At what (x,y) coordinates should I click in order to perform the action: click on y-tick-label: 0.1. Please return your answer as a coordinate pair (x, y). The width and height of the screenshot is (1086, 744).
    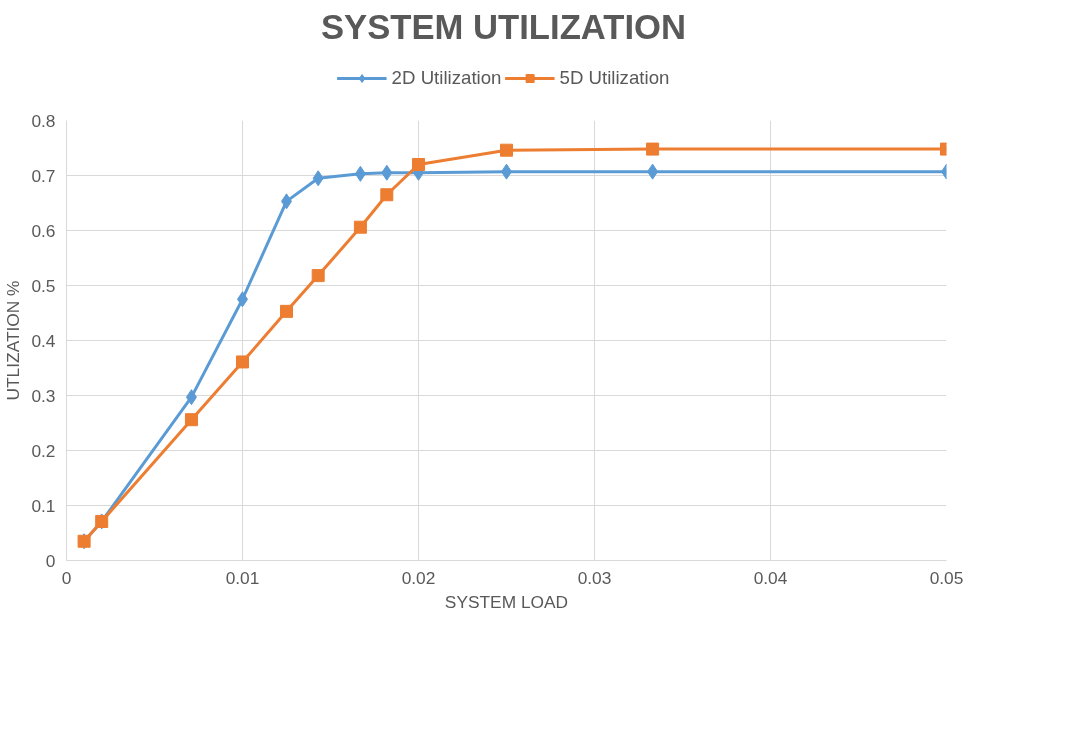
    Looking at the image, I should click on (43, 505).